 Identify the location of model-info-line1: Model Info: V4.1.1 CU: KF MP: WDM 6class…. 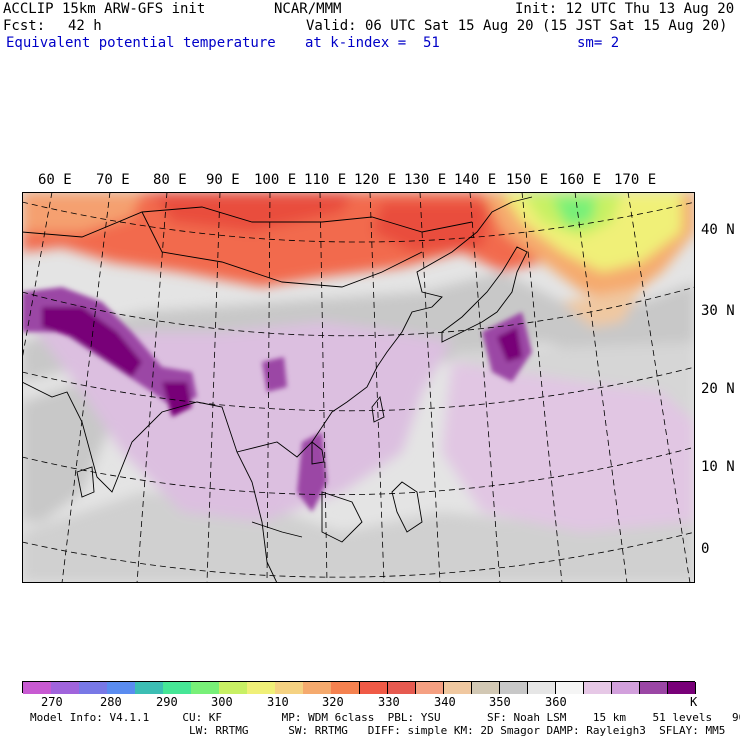
(385, 717).